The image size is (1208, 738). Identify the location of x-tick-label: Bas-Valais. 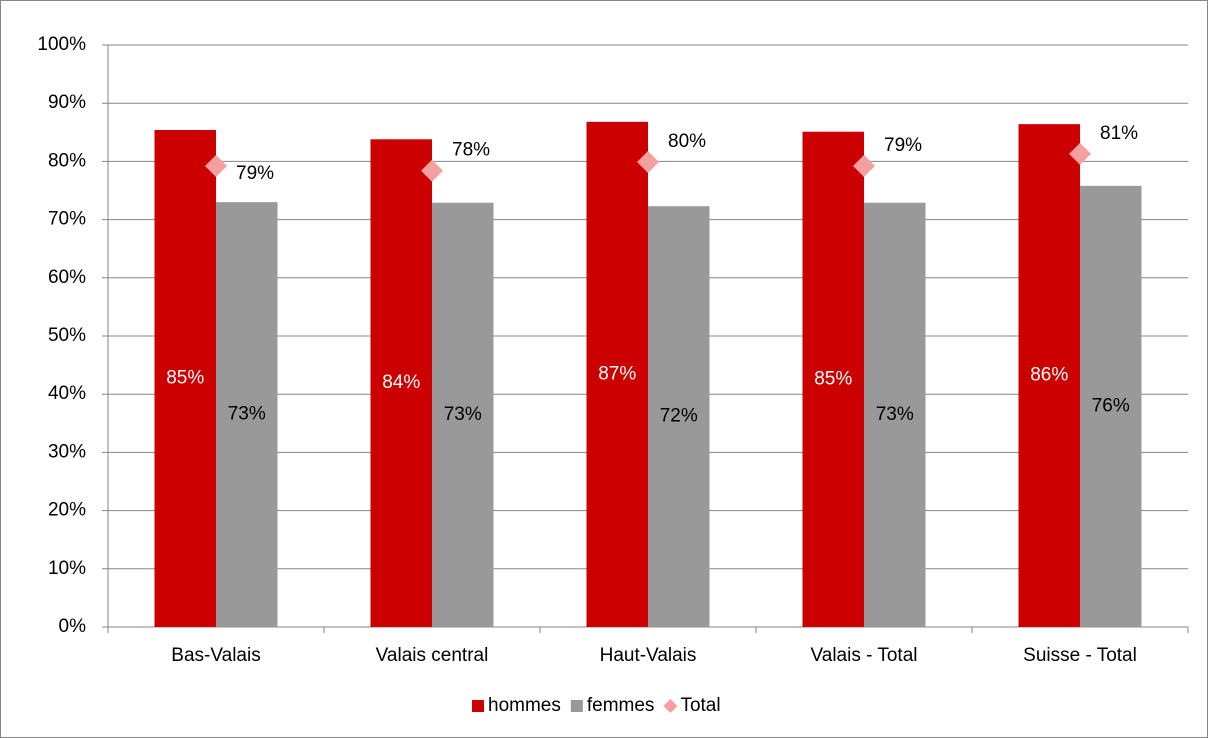
(215, 655).